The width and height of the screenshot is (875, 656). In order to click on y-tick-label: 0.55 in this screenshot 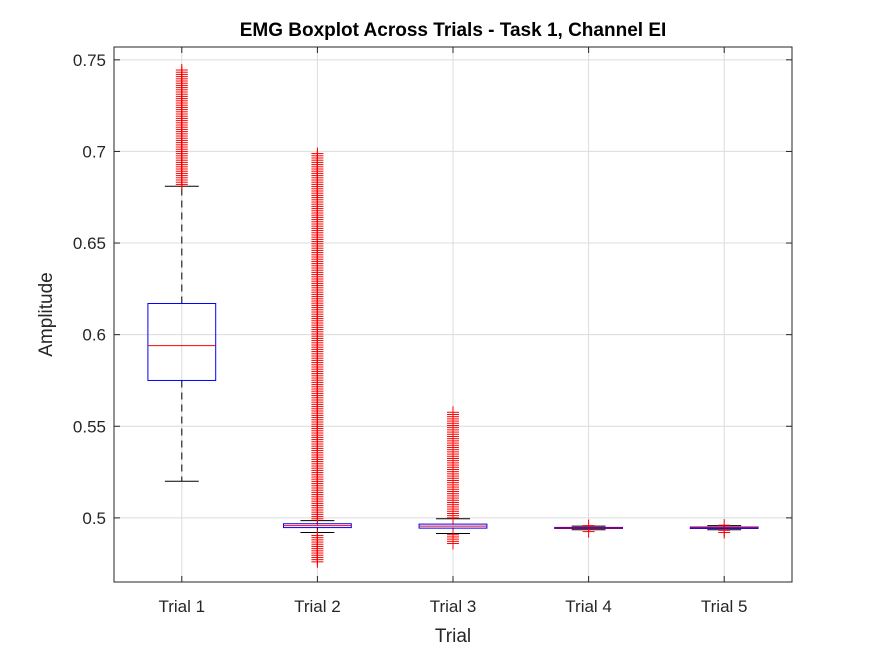, I will do `click(89, 426)`.